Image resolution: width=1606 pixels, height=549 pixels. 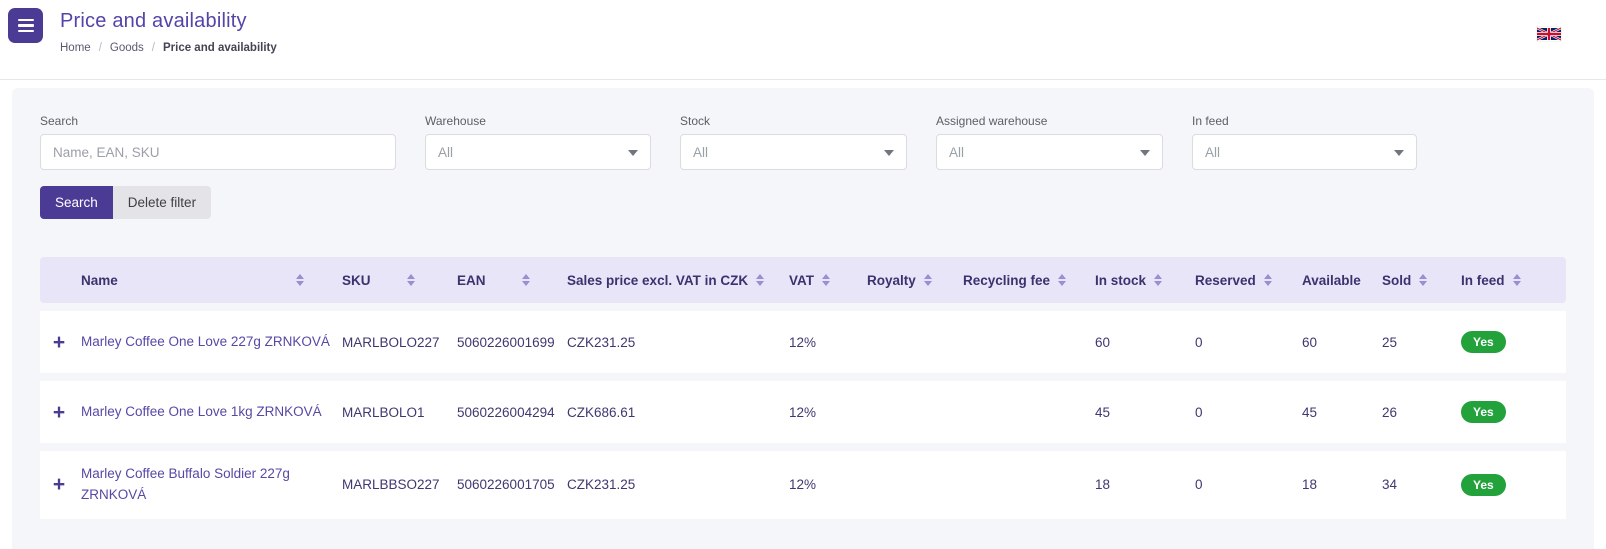 I want to click on search-label: Search, so click(x=59, y=121).